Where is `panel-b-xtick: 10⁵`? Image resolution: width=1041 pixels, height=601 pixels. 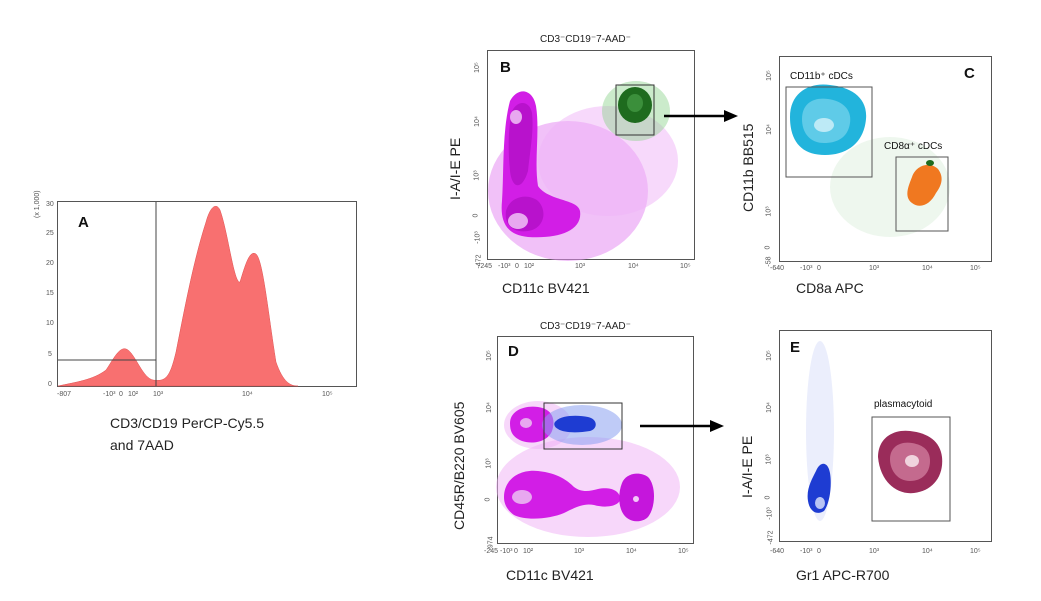
panel-b-xtick: 10⁵ is located at coordinates (685, 266).